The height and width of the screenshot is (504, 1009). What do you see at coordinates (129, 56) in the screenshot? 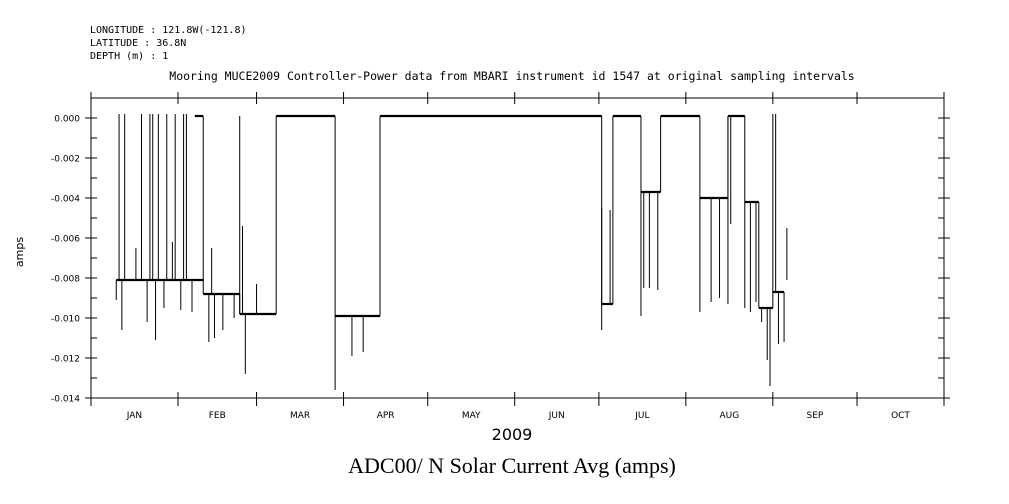
I see `depth-label: DEPTH (m) : 1` at bounding box center [129, 56].